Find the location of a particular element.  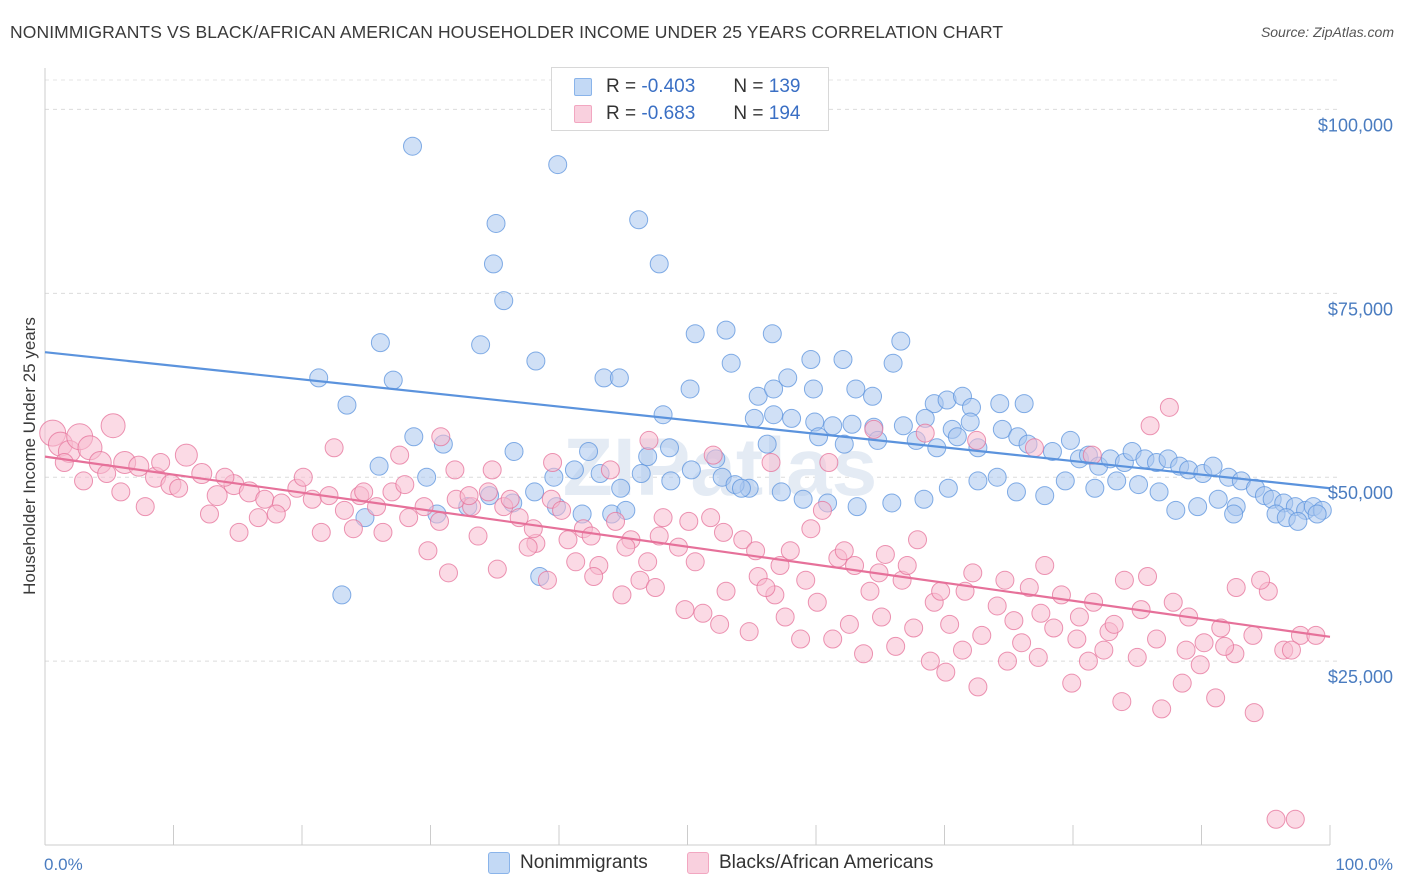

bottom-legend-blacks: Blacks/African Americans is located at coordinates (810, 863).